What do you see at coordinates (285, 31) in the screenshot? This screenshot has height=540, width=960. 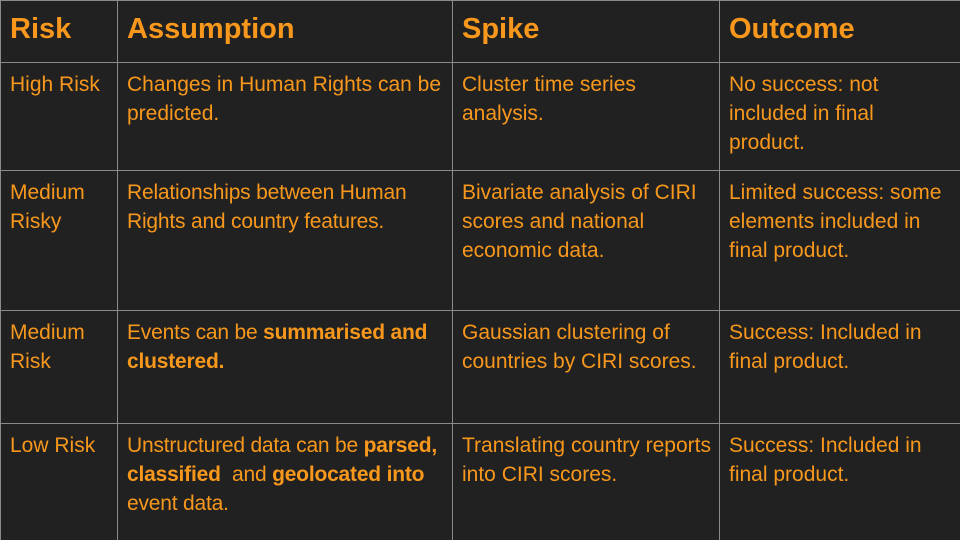 I see `header-assumption: Assumption` at bounding box center [285, 31].